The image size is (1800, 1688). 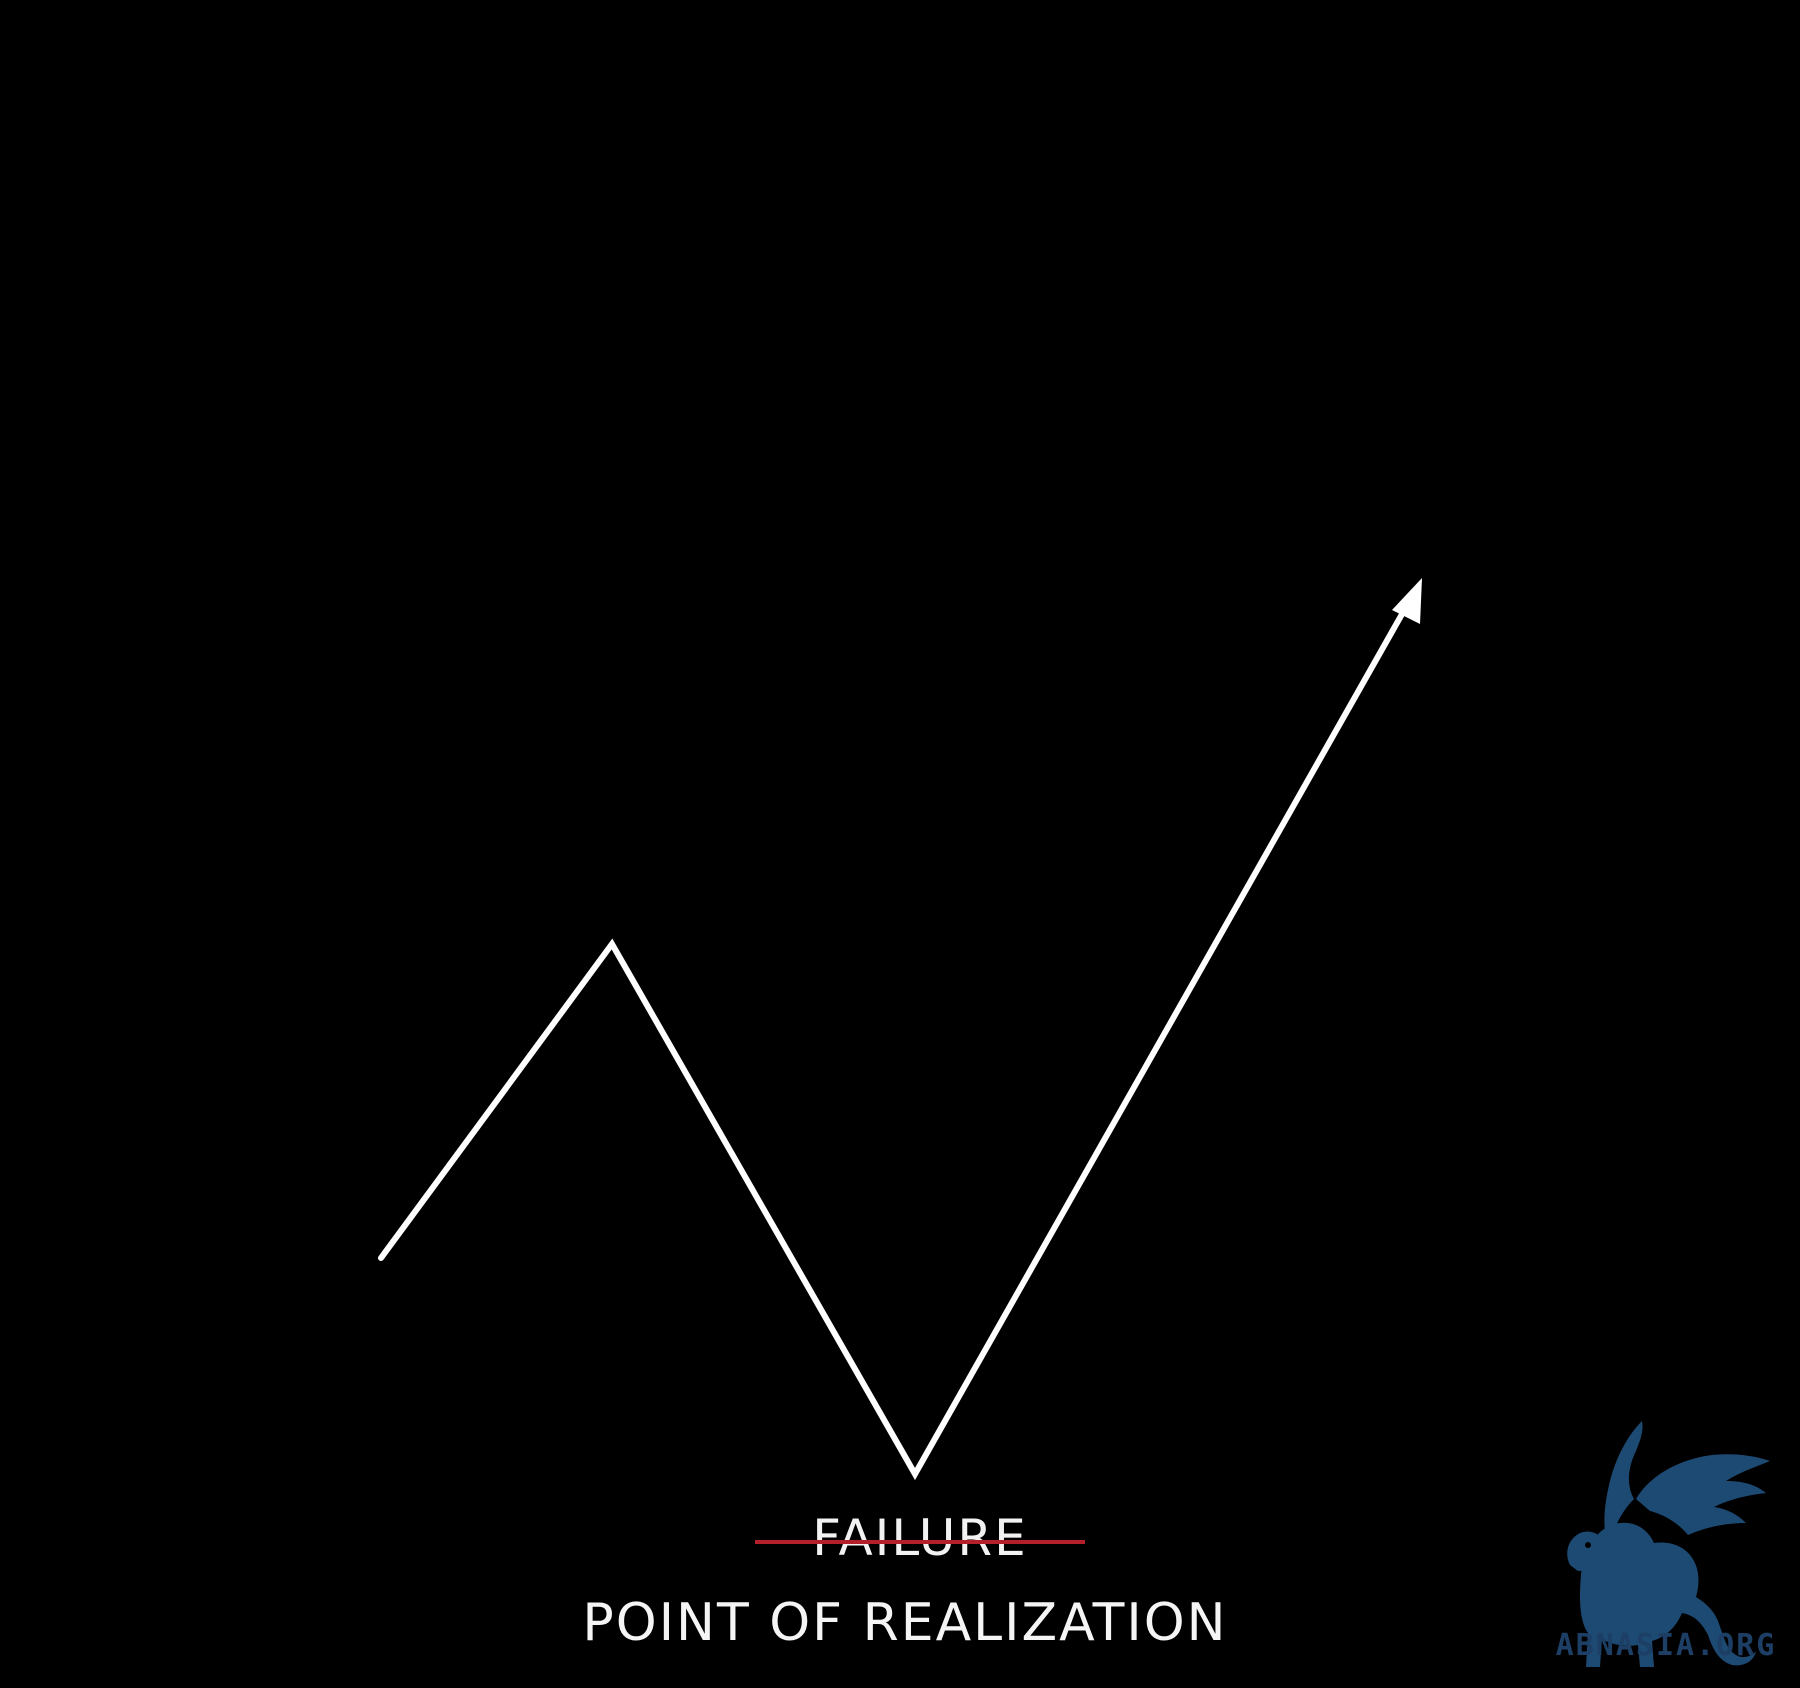 What do you see at coordinates (920, 1538) in the screenshot?
I see `struck-out-label: FAILURE` at bounding box center [920, 1538].